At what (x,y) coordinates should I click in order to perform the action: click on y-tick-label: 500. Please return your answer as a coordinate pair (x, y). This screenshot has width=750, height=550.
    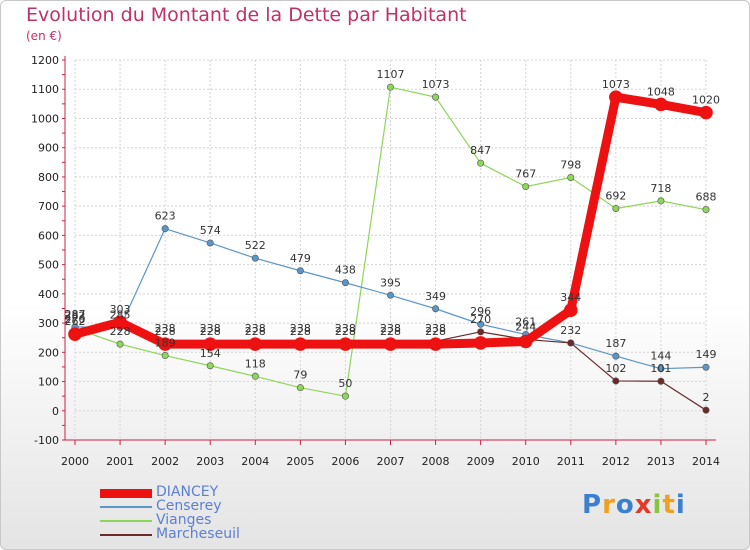
    Looking at the image, I should click on (48, 265).